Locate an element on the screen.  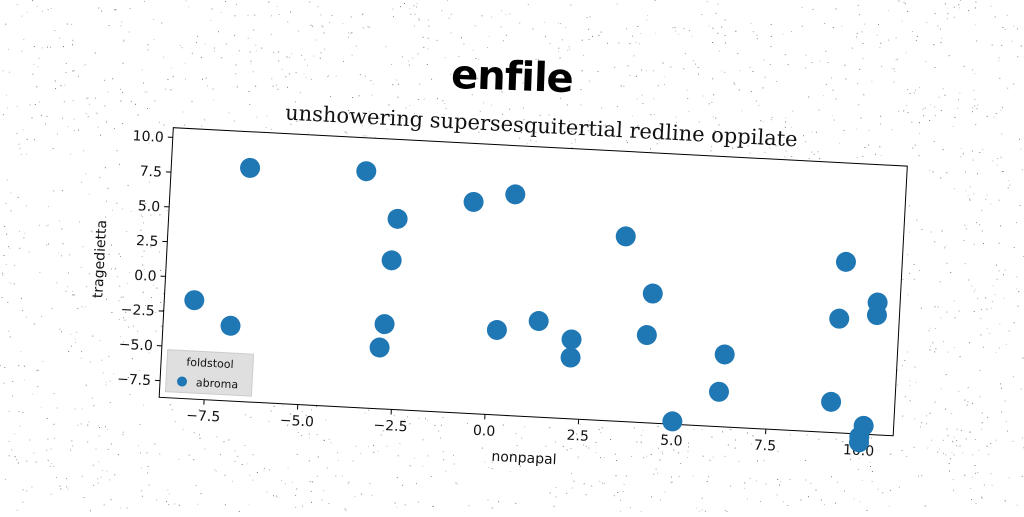
y-tick-label: −5.0 is located at coordinates (135, 346).